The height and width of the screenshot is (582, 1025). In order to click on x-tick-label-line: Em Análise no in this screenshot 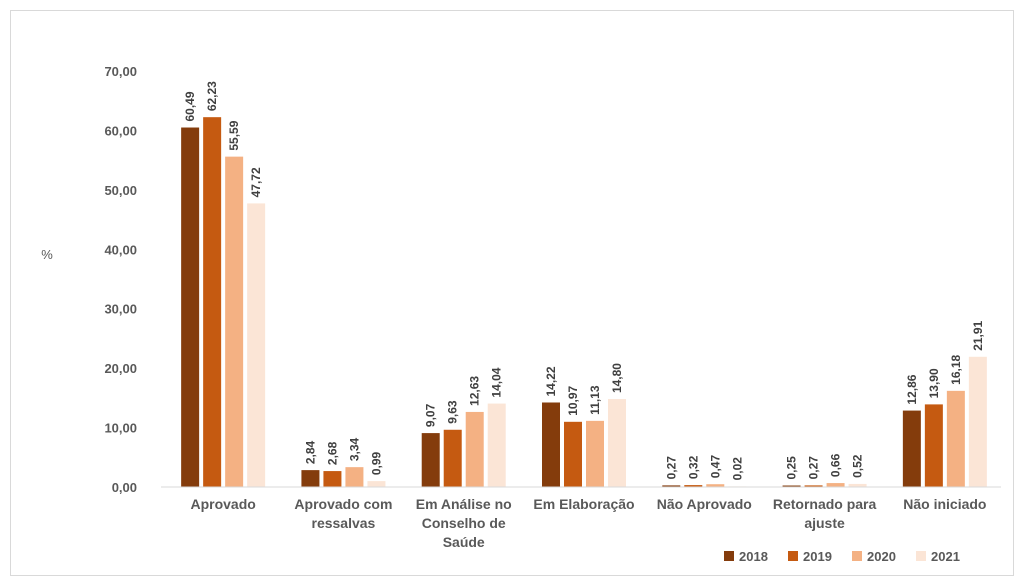, I will do `click(464, 504)`.